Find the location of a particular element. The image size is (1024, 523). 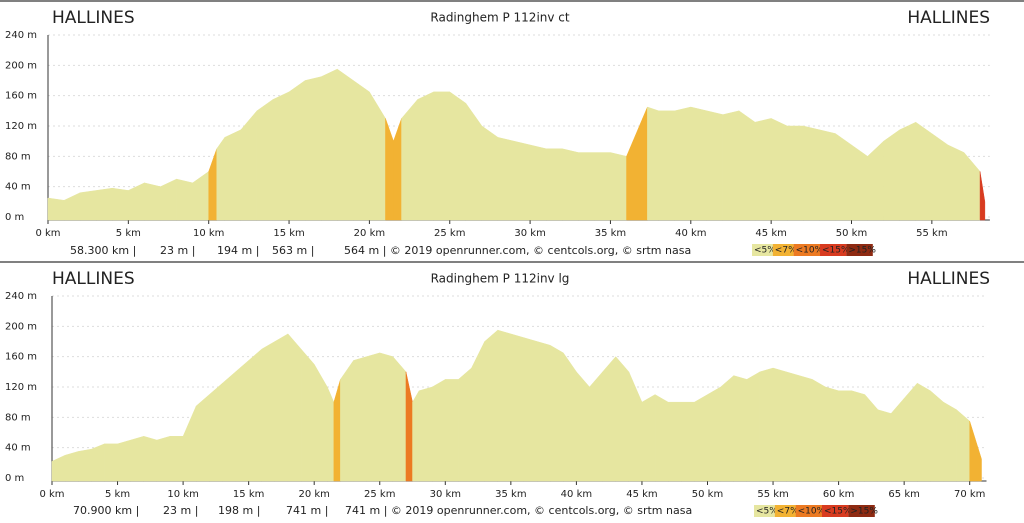

legend-label: <7% is located at coordinates (786, 251).